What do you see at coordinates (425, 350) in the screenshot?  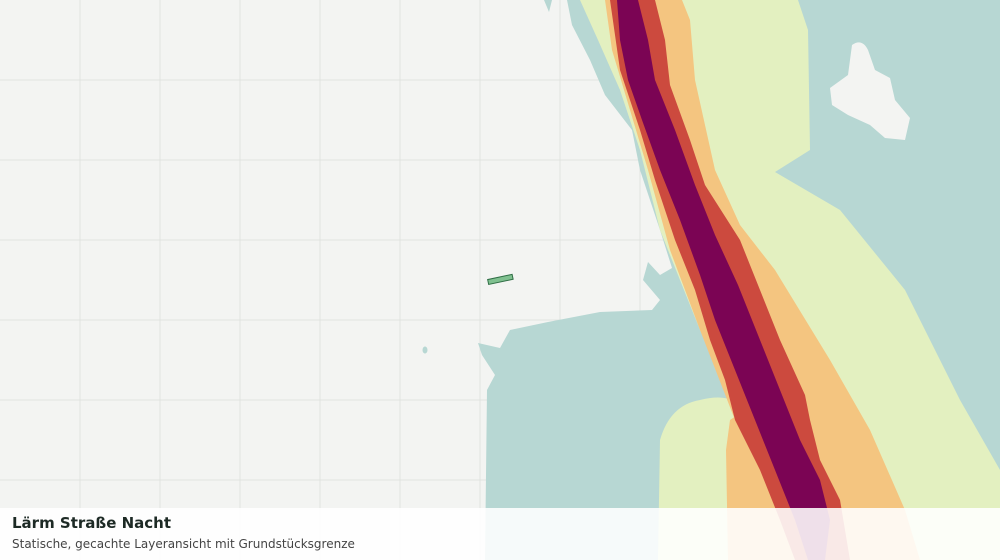 I see `pond` at bounding box center [425, 350].